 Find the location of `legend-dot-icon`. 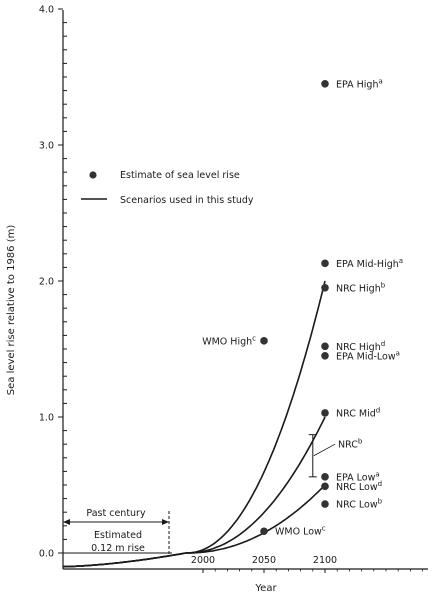

legend-dot-icon is located at coordinates (93, 175).